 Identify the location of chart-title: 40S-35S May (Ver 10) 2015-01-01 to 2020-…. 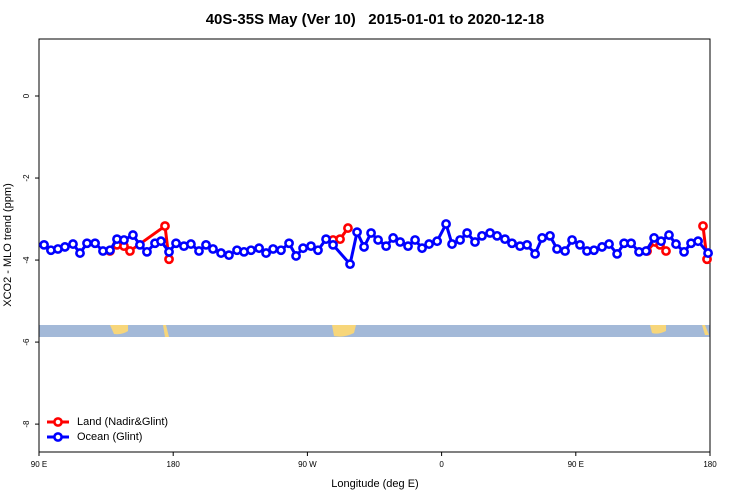
(375, 19).